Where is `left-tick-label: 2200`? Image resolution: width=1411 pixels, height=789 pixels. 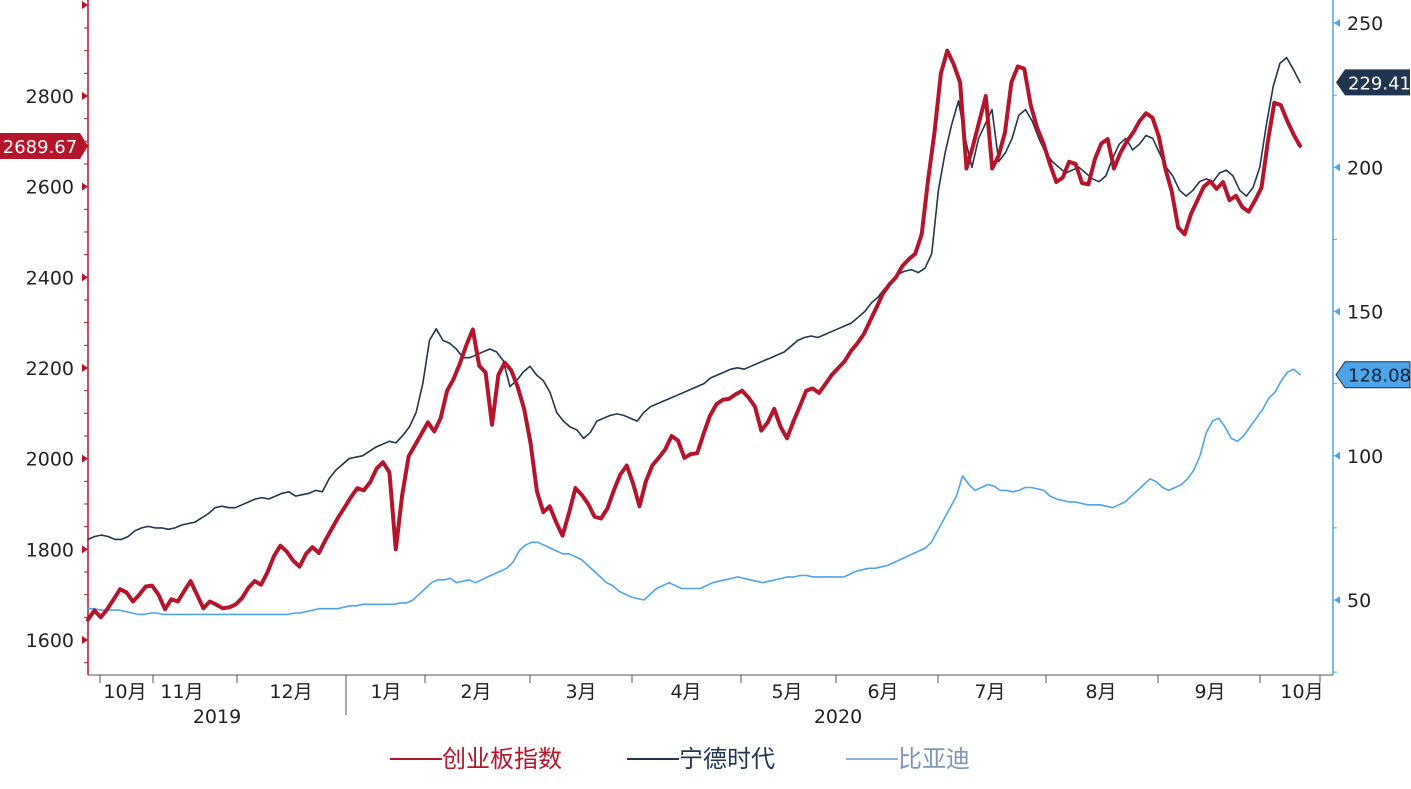 left-tick-label: 2200 is located at coordinates (50, 369).